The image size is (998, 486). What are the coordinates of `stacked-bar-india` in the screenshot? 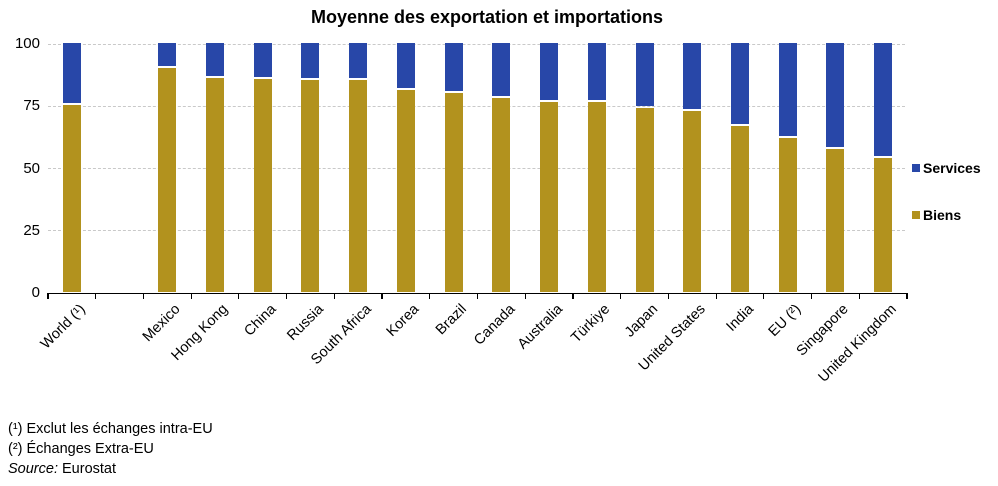 It's located at (739, 167).